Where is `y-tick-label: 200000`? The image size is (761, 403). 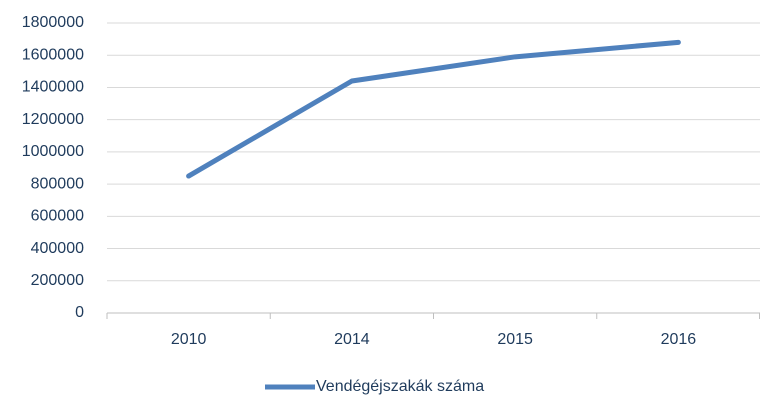
y-tick-label: 200000 is located at coordinates (57, 280).